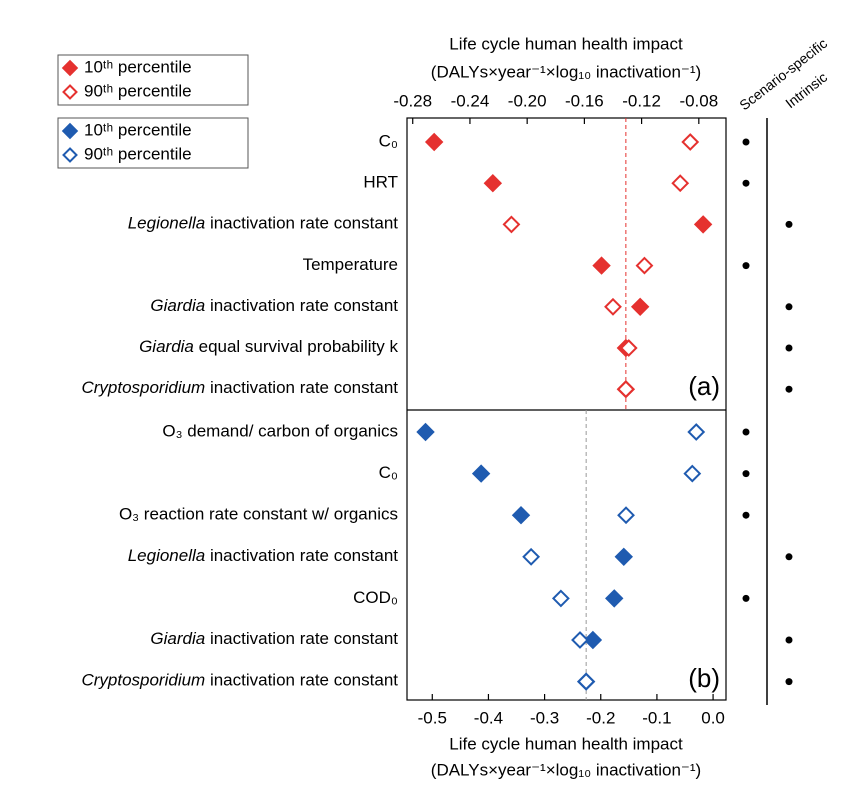  I want to click on x-tick-label: -0.08, so click(698, 100).